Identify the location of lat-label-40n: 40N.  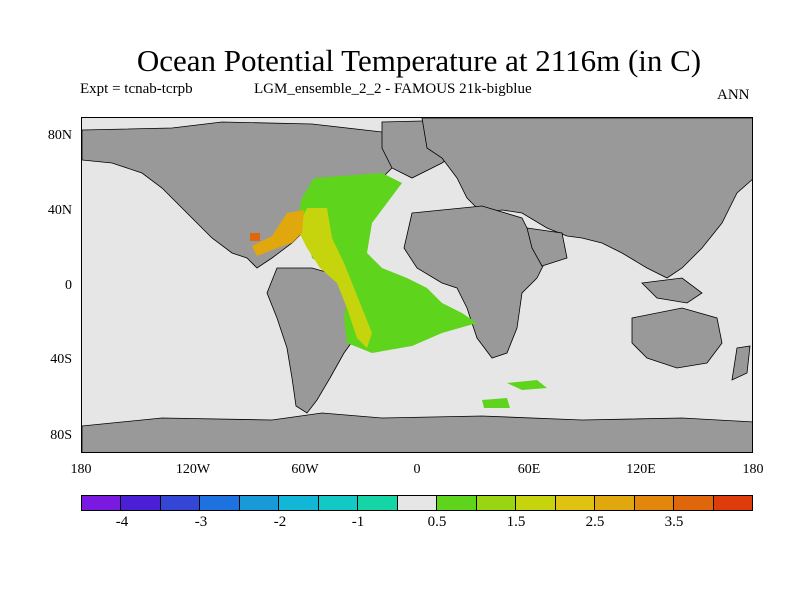
(59, 210).